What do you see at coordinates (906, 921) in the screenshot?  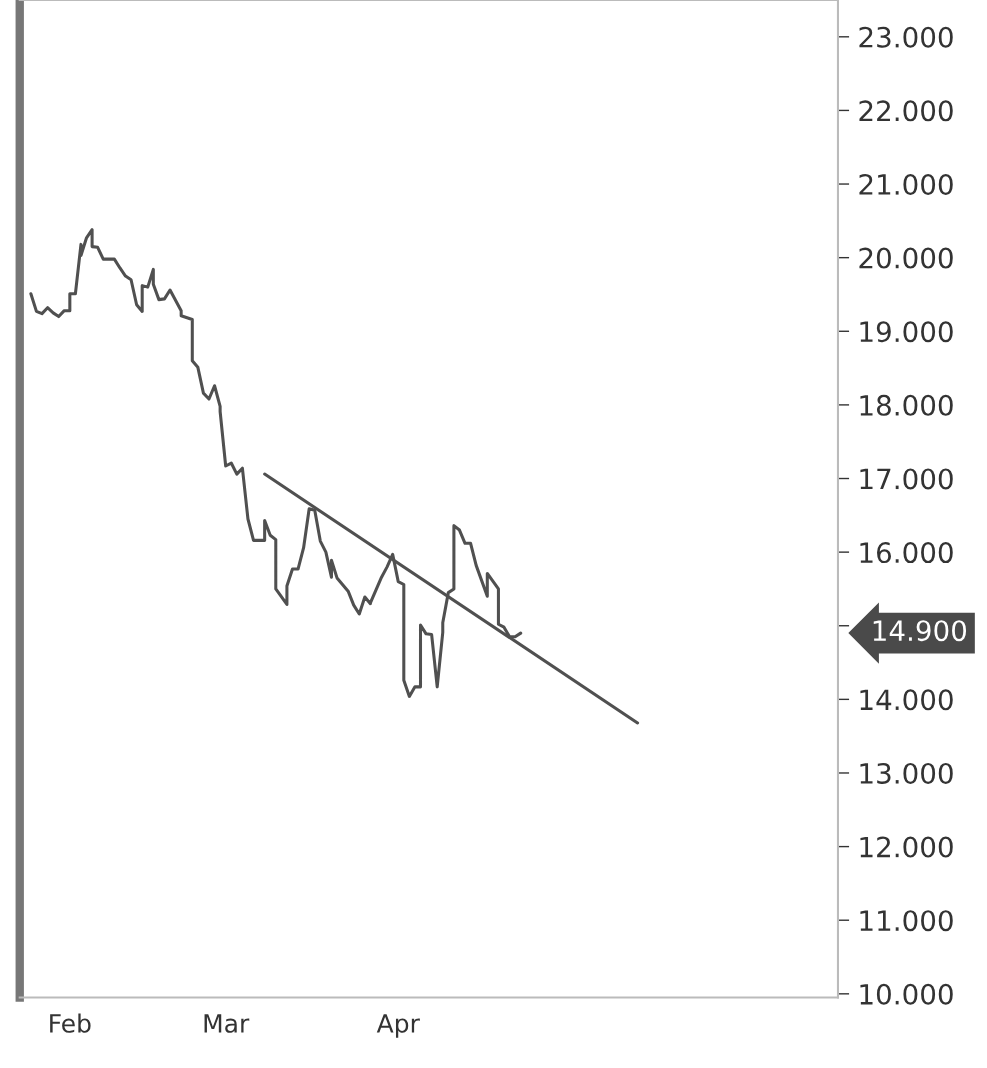 I see `y-tick-label: 11.000` at bounding box center [906, 921].